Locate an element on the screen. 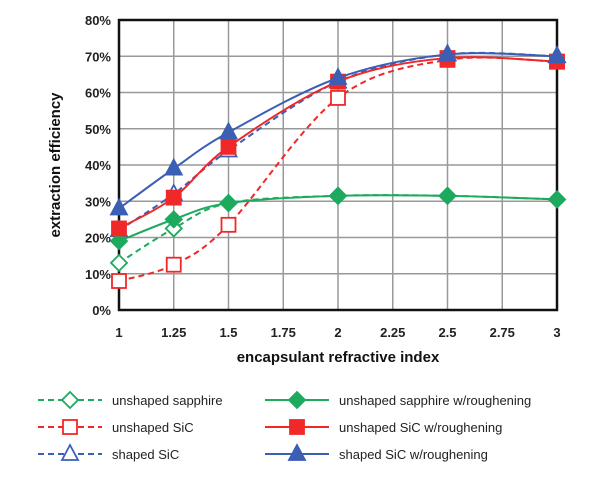 This screenshot has height=479, width=600. x-tick-label: 2 is located at coordinates (337, 332).